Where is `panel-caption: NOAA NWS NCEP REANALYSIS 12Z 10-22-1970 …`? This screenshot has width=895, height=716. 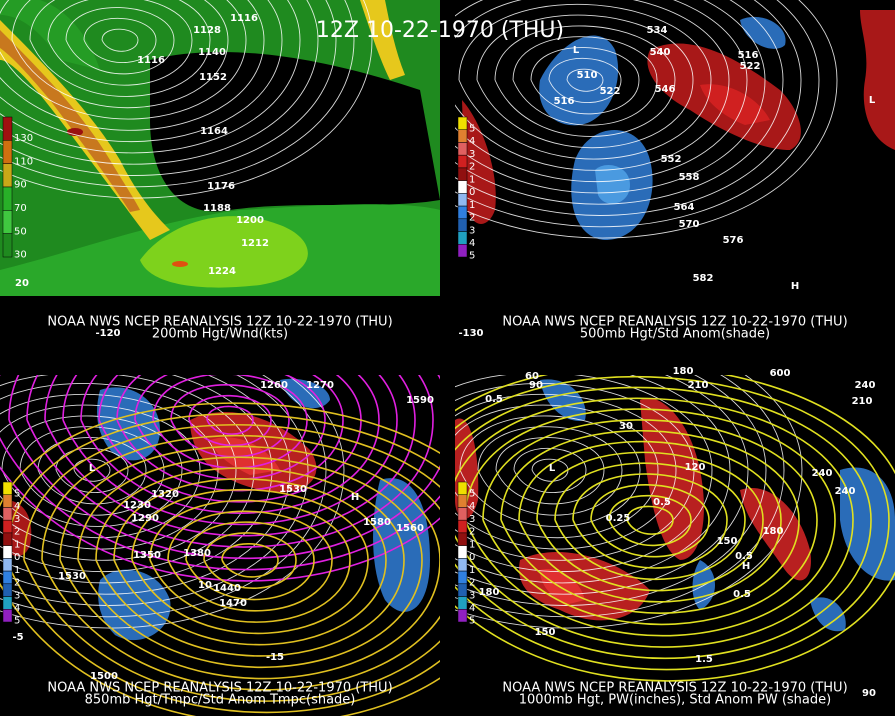
panel-caption: NOAA NWS NCEP REANALYSIS 12Z 10-22-1970 … is located at coordinates (674, 688).